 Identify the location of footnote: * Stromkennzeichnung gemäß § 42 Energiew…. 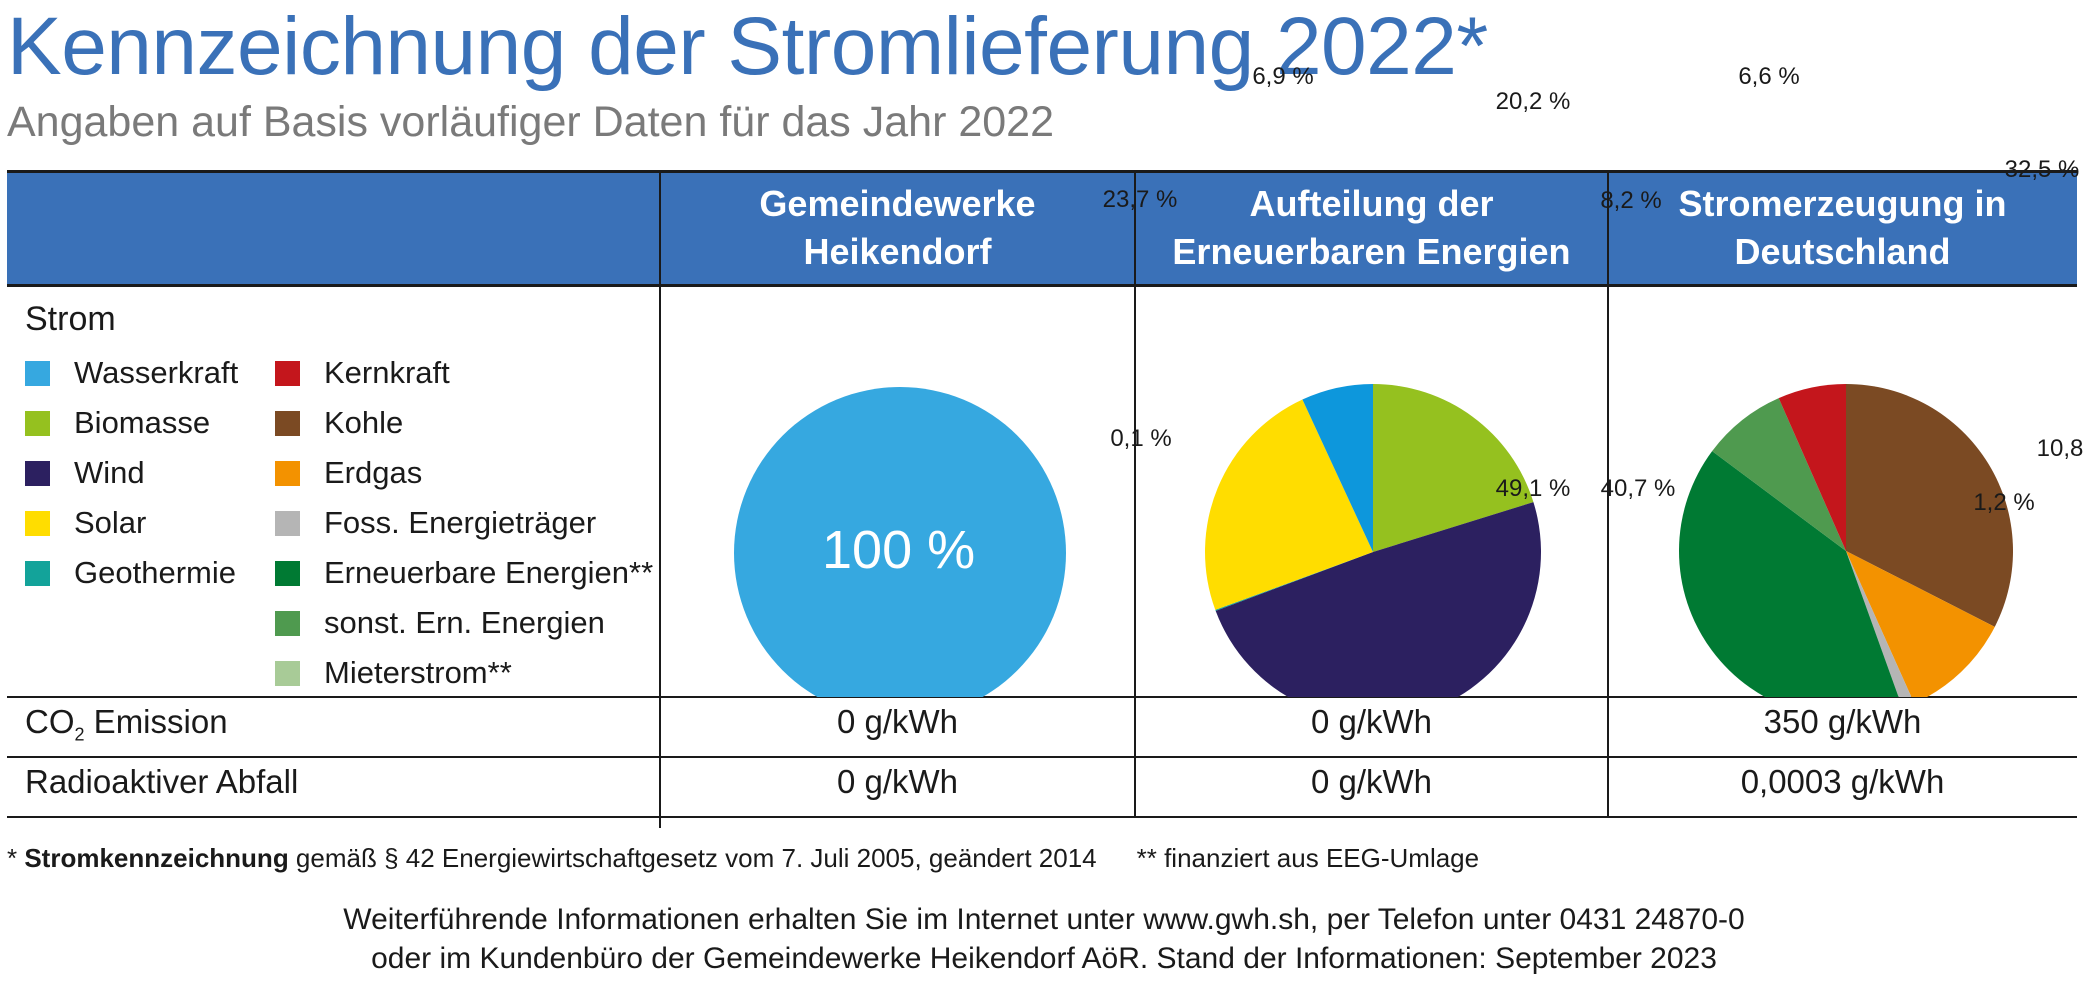
(743, 858).